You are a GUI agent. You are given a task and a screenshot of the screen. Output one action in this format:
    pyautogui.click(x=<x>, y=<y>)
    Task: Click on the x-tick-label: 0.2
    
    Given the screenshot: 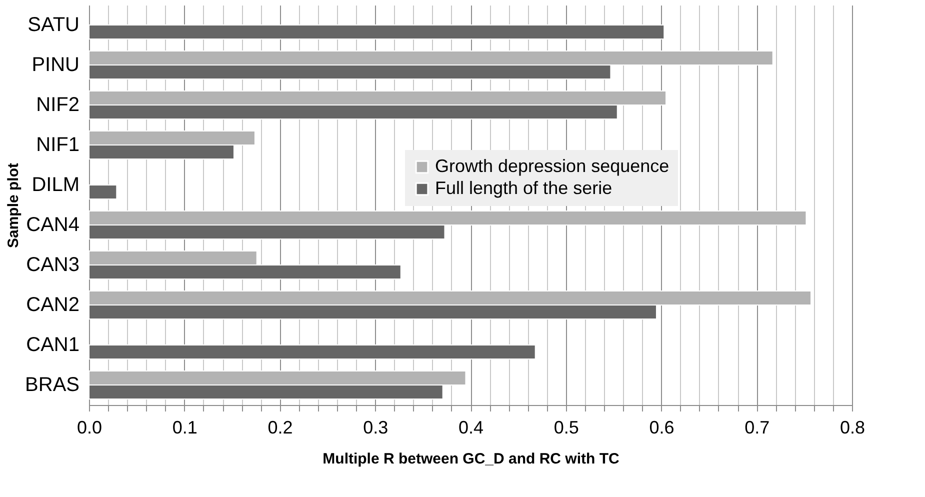 What is the action you would take?
    pyautogui.click(x=280, y=428)
    